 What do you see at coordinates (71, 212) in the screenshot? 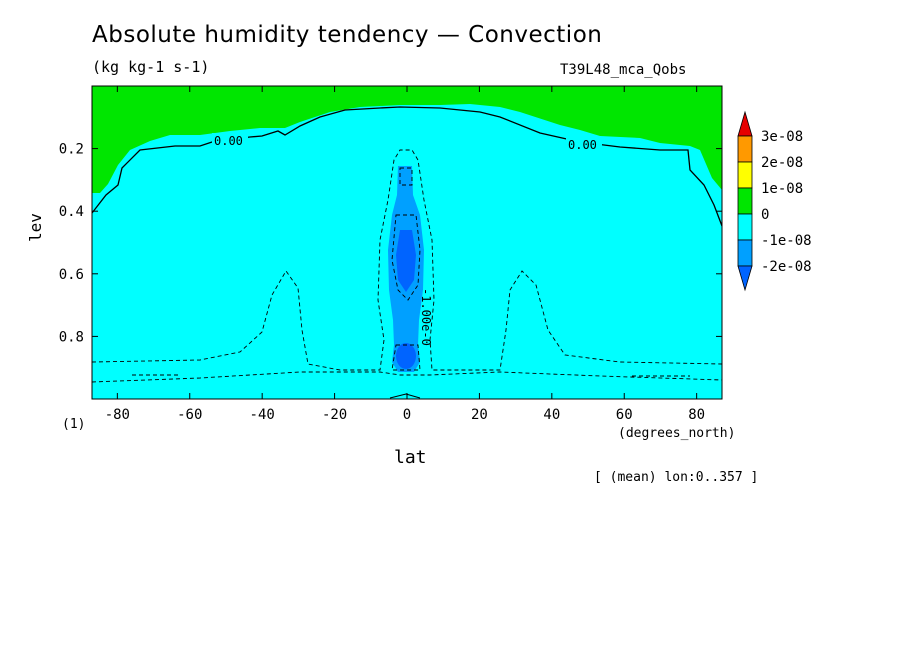
I see `y-tick-label: 0.4` at bounding box center [71, 212].